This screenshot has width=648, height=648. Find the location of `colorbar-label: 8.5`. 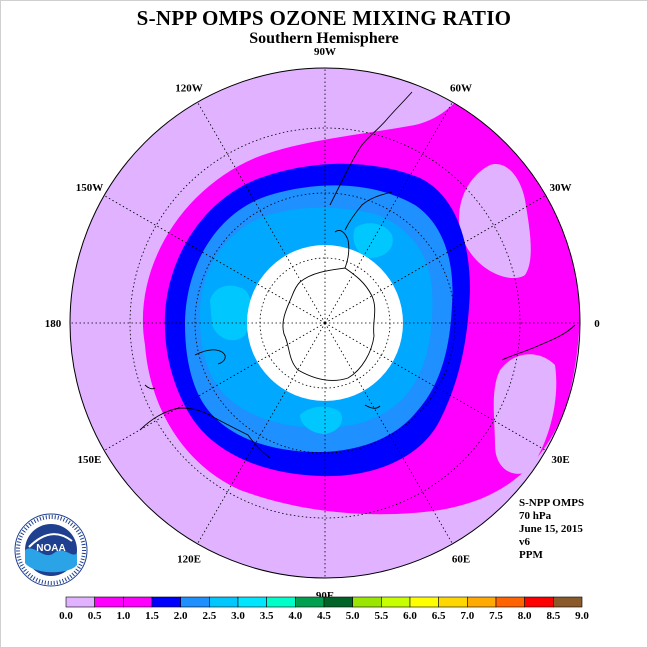

colorbar-label: 8.5 is located at coordinates (553, 616).